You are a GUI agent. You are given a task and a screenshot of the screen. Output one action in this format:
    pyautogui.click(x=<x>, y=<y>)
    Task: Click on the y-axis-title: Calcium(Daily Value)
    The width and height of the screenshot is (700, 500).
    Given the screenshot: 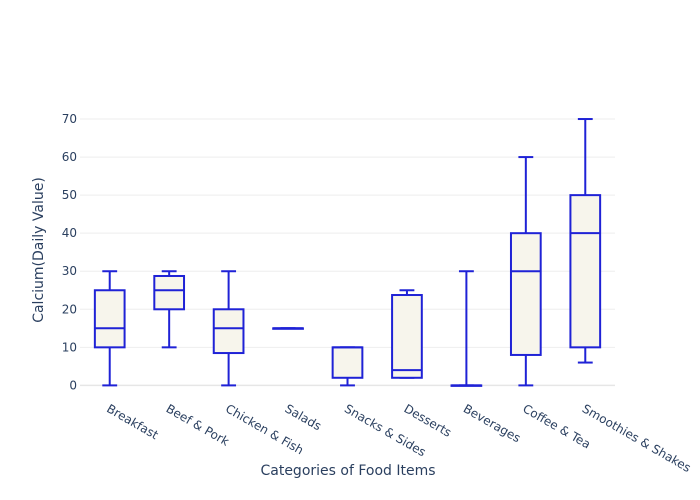 What is the action you would take?
    pyautogui.click(x=39, y=250)
    